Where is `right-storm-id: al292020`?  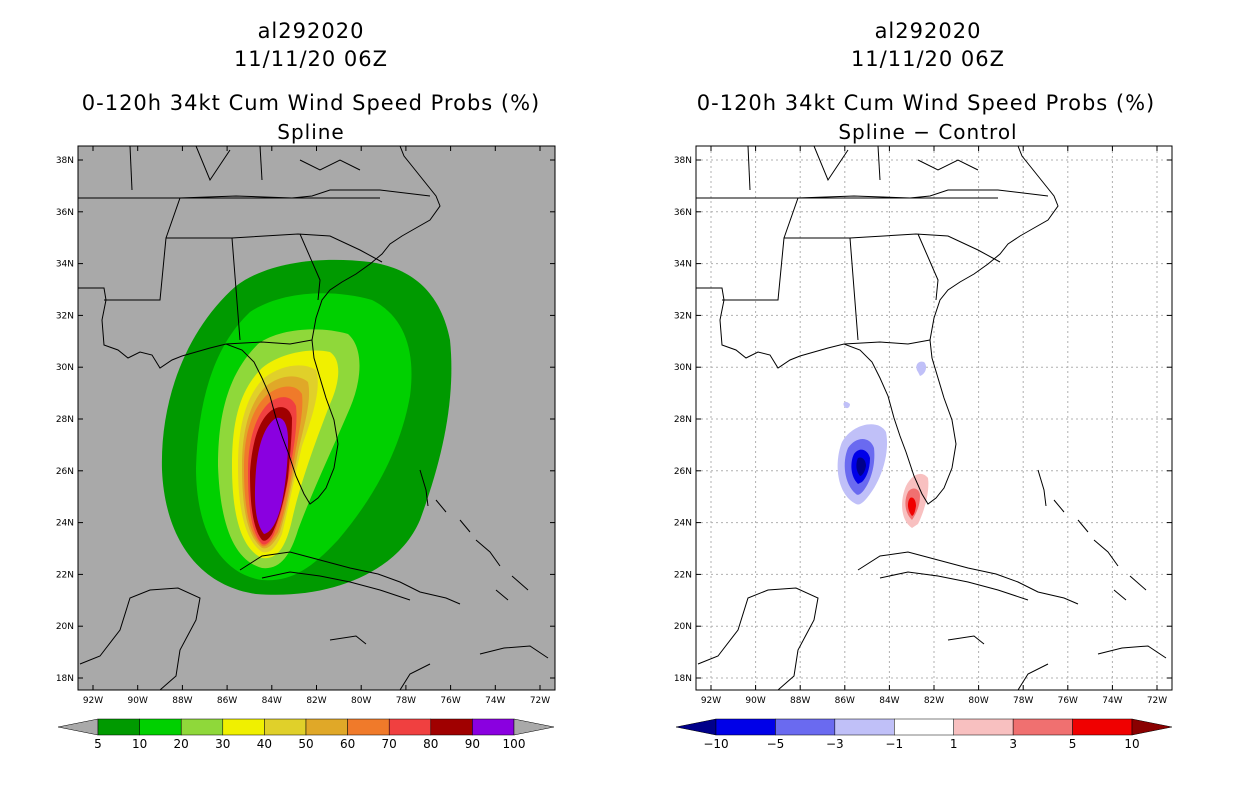 right-storm-id: al292020 is located at coordinates (928, 31).